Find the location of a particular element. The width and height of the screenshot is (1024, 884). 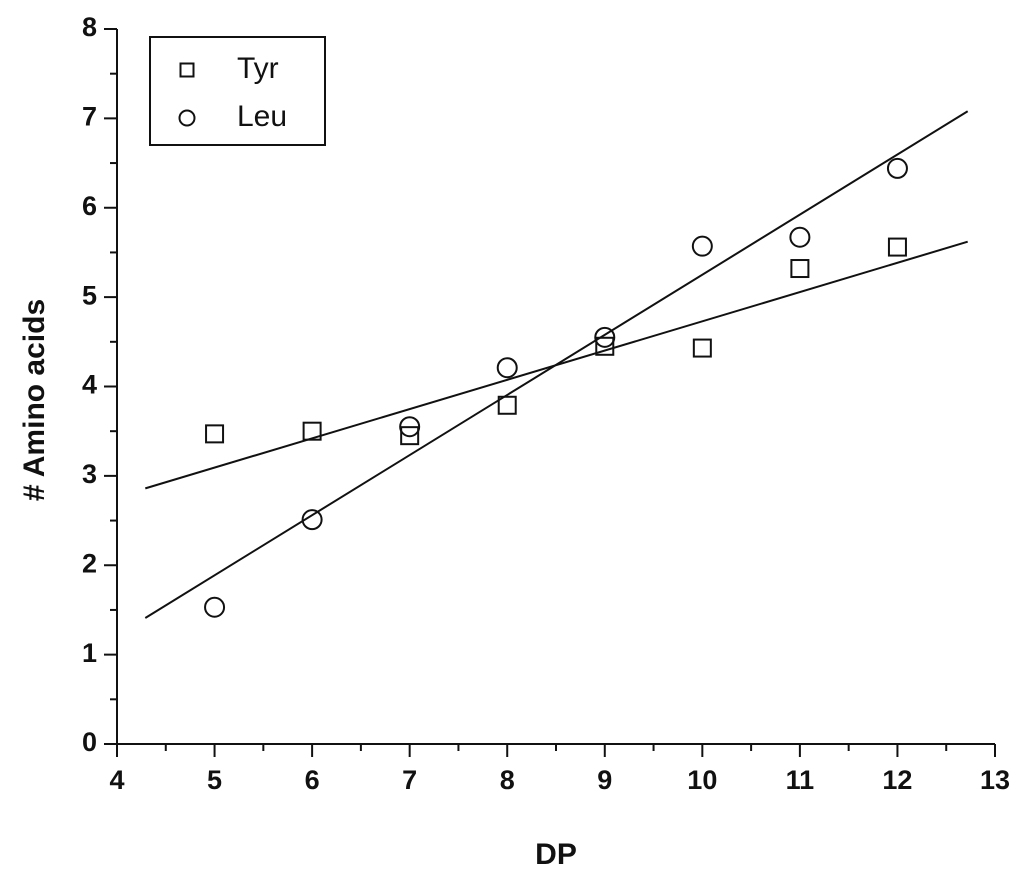

y-axis-title: # Amino acids is located at coordinates (34, 400).